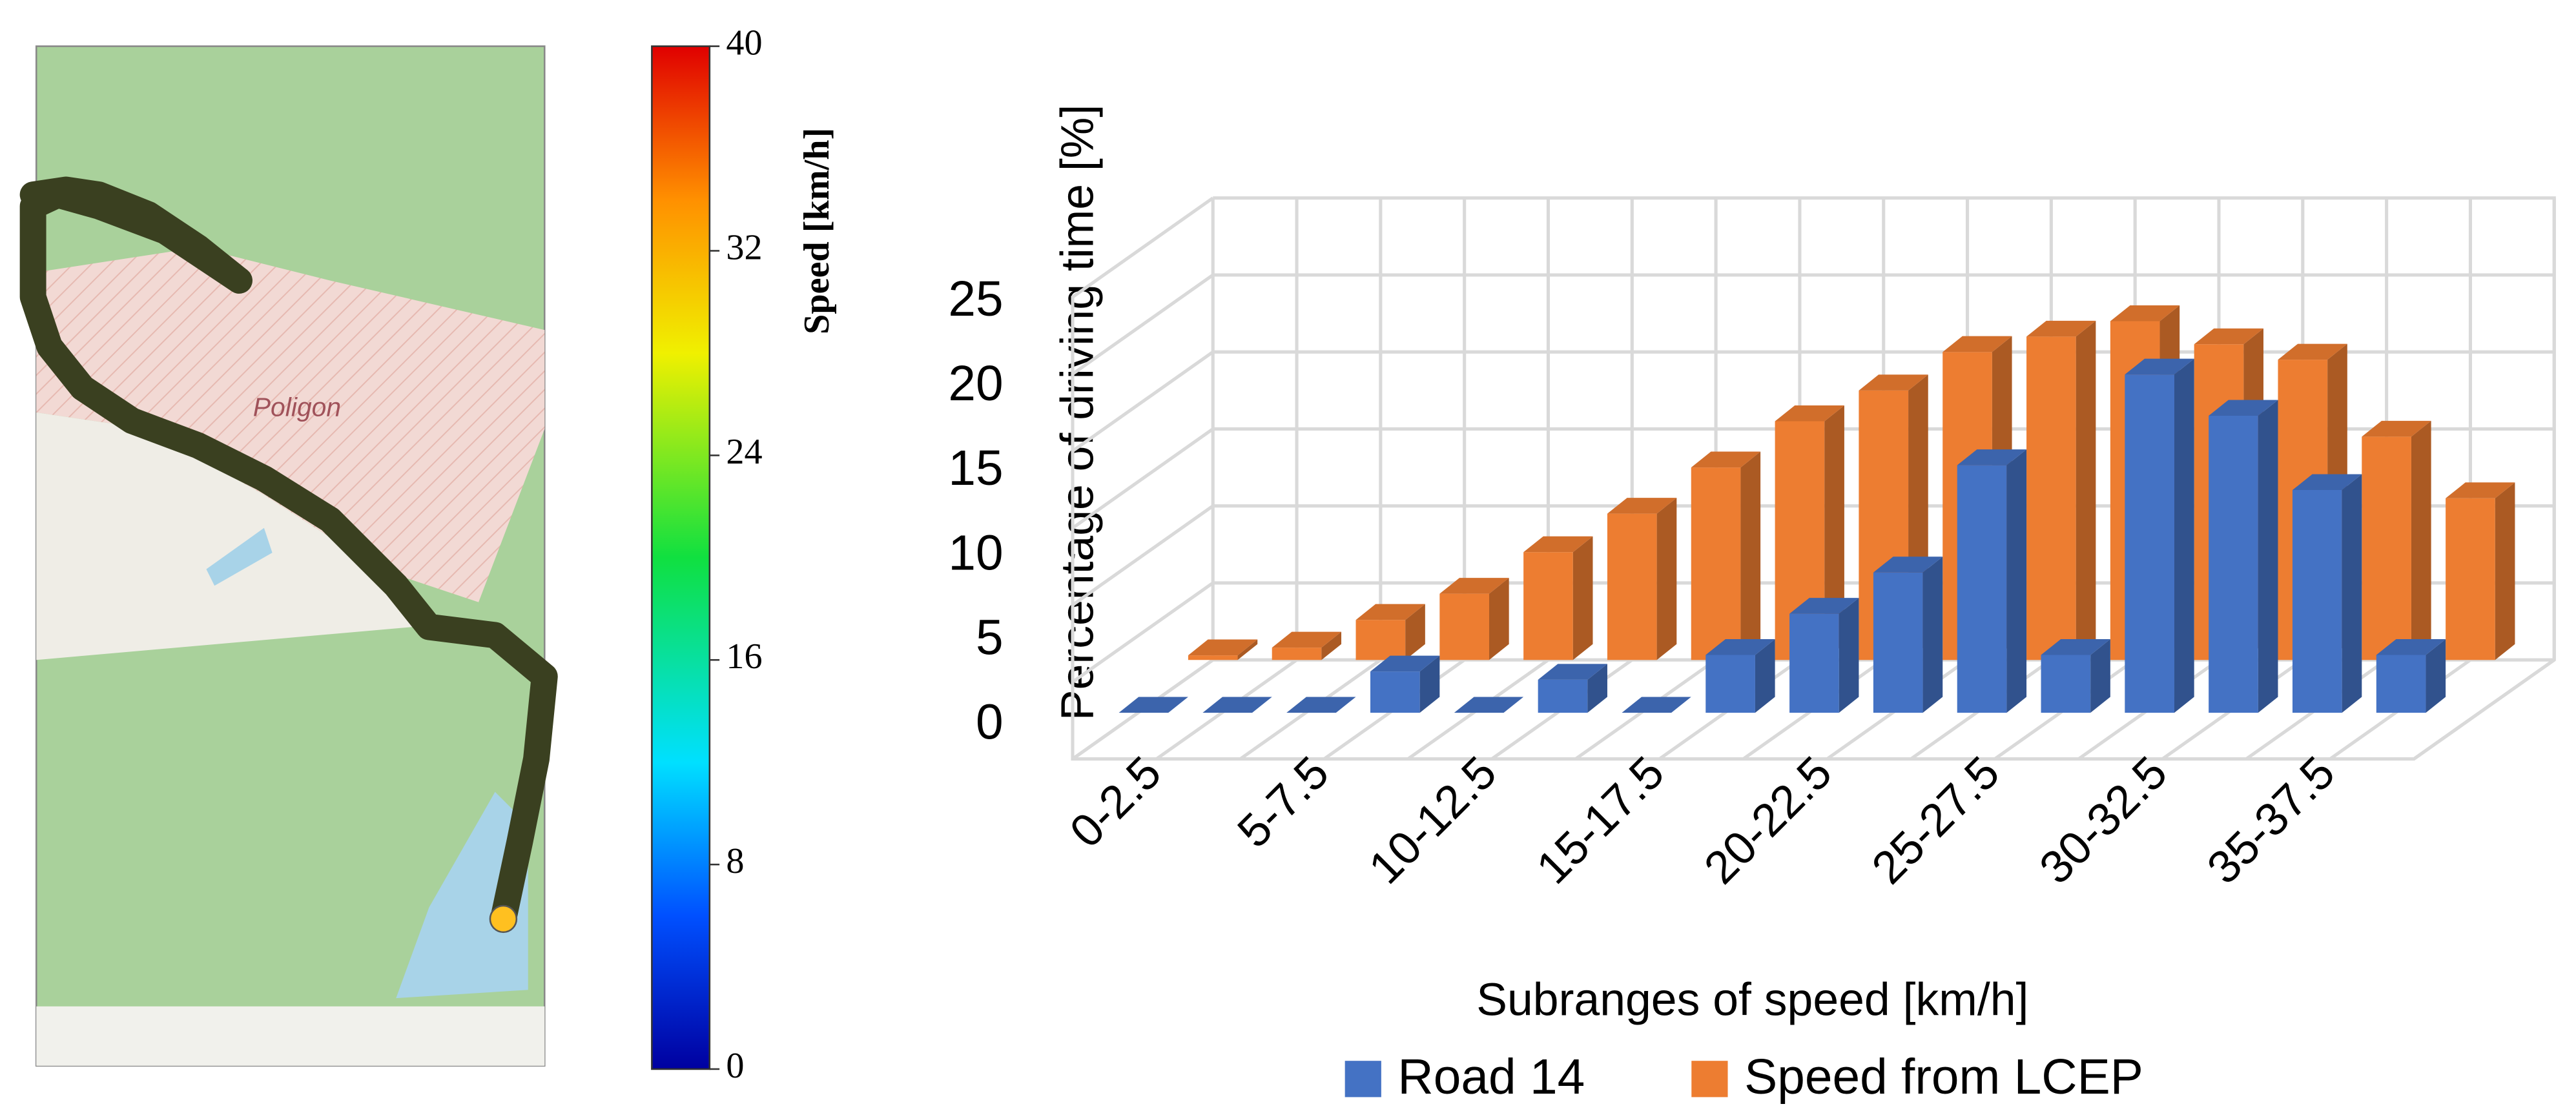 This screenshot has height=1113, width=2576. What do you see at coordinates (297, 407) in the screenshot?
I see `map-label: Poligon` at bounding box center [297, 407].